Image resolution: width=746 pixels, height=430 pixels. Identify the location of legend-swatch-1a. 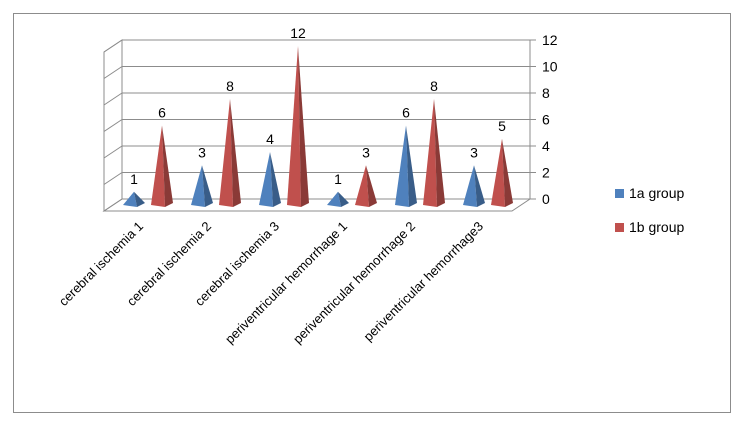
(619, 193).